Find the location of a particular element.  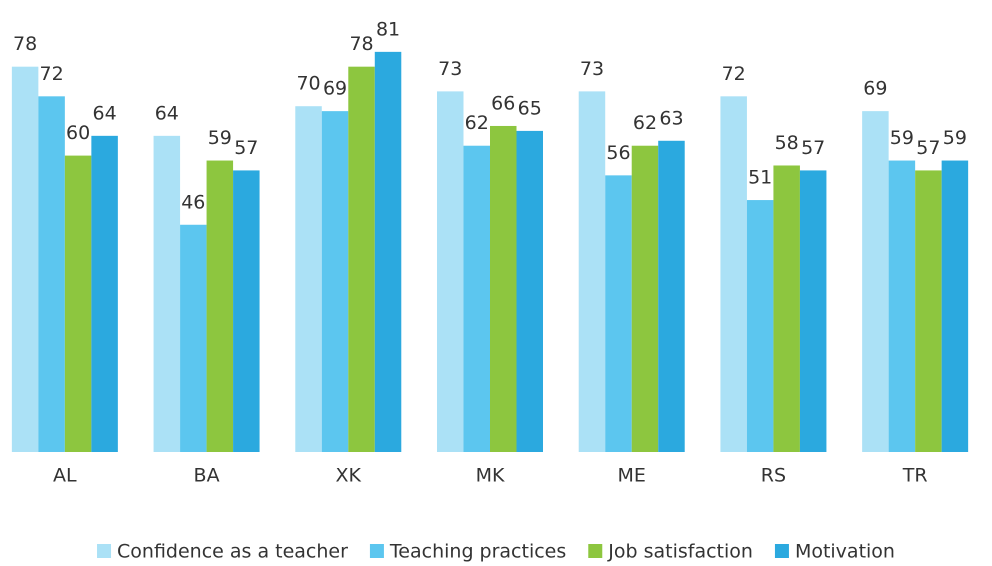

x-tick-label: RS is located at coordinates (773, 476).